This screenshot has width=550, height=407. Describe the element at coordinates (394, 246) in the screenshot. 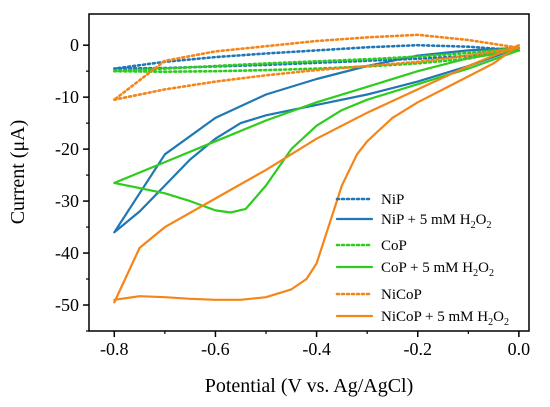

I see `legend-label-3: CoP` at that location.